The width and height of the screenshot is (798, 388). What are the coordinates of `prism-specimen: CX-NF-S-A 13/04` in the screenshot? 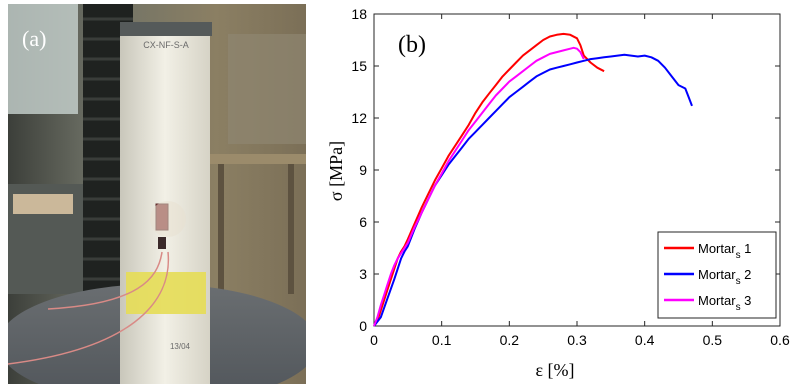 It's located at (166, 203).